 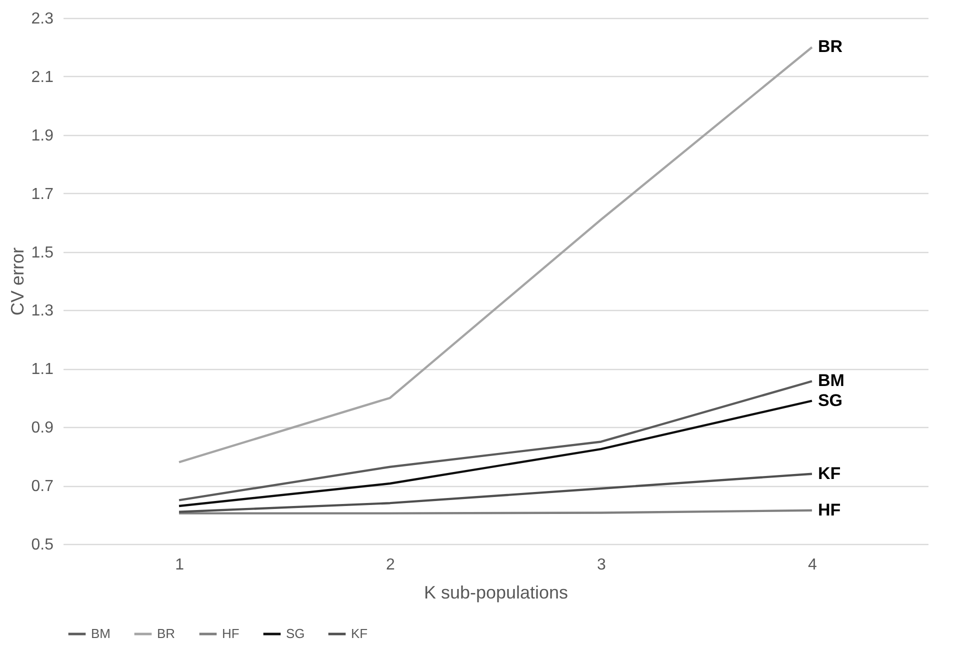 What do you see at coordinates (831, 380) in the screenshot?
I see `text: BM` at bounding box center [831, 380].